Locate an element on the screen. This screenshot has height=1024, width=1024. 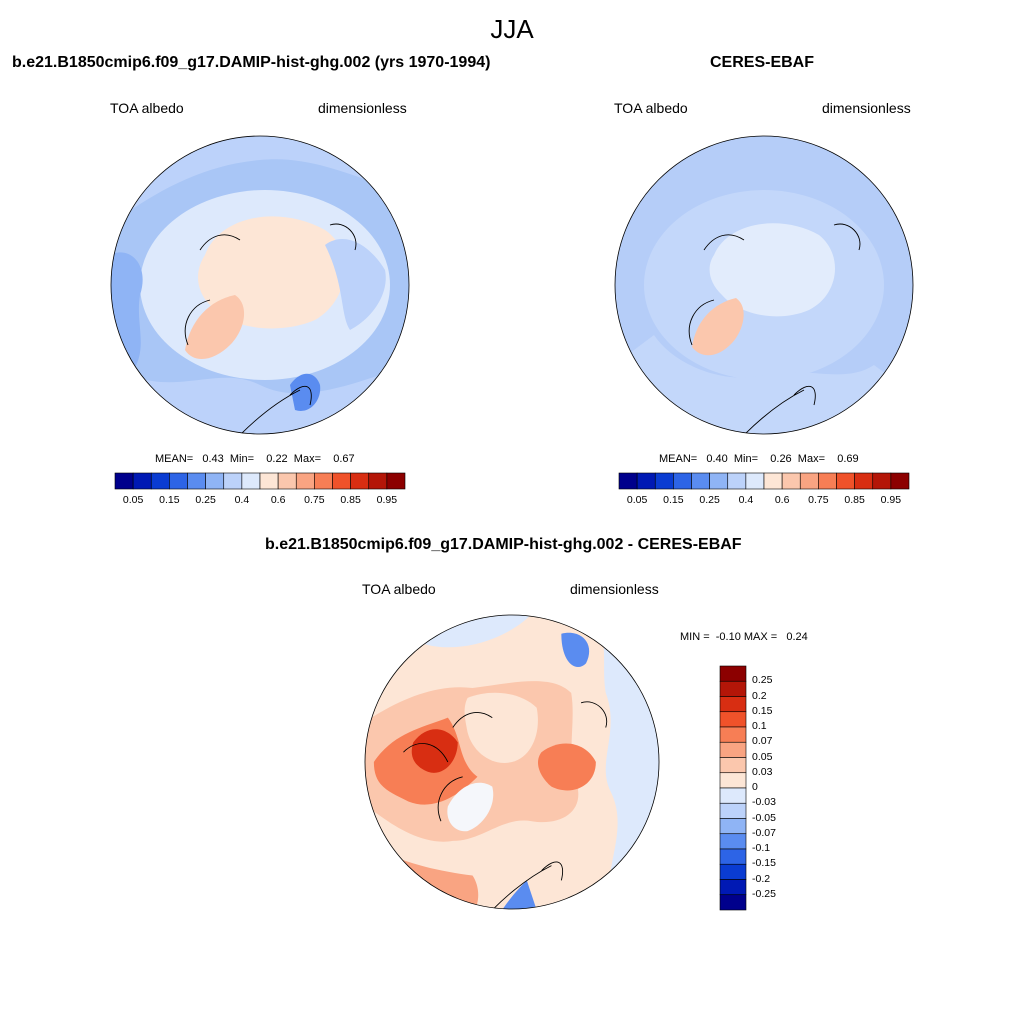
colorbar-tick-label: 0.03 is located at coordinates (762, 771).